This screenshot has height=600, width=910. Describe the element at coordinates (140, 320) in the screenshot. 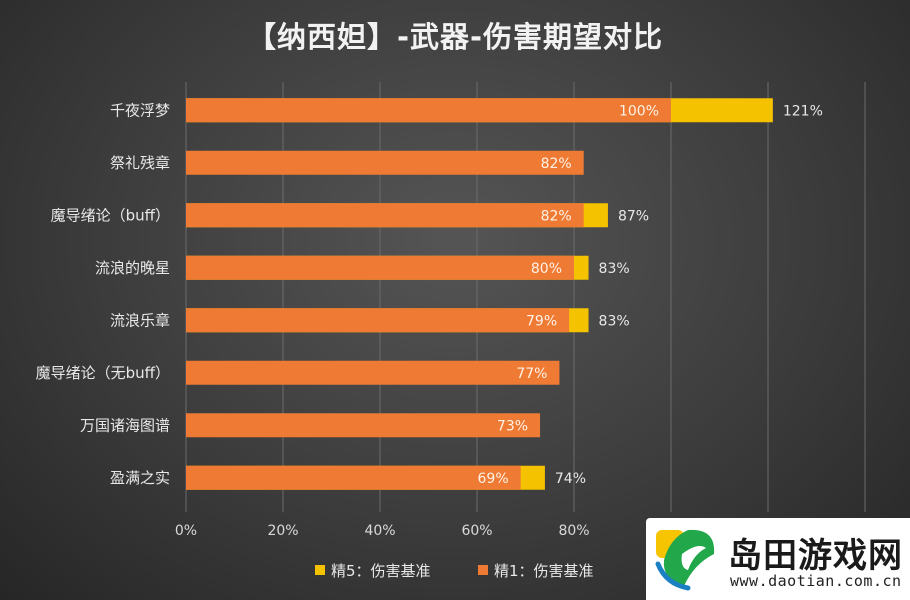

I see `category-label: 流浪乐章` at that location.